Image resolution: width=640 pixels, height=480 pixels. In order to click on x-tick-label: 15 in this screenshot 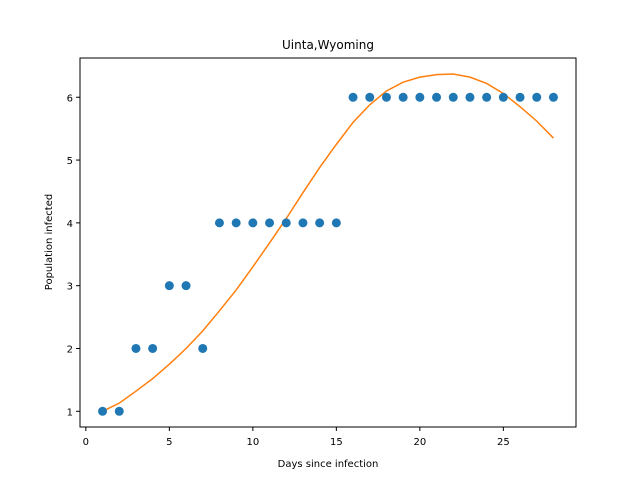, I will do `click(336, 442)`.